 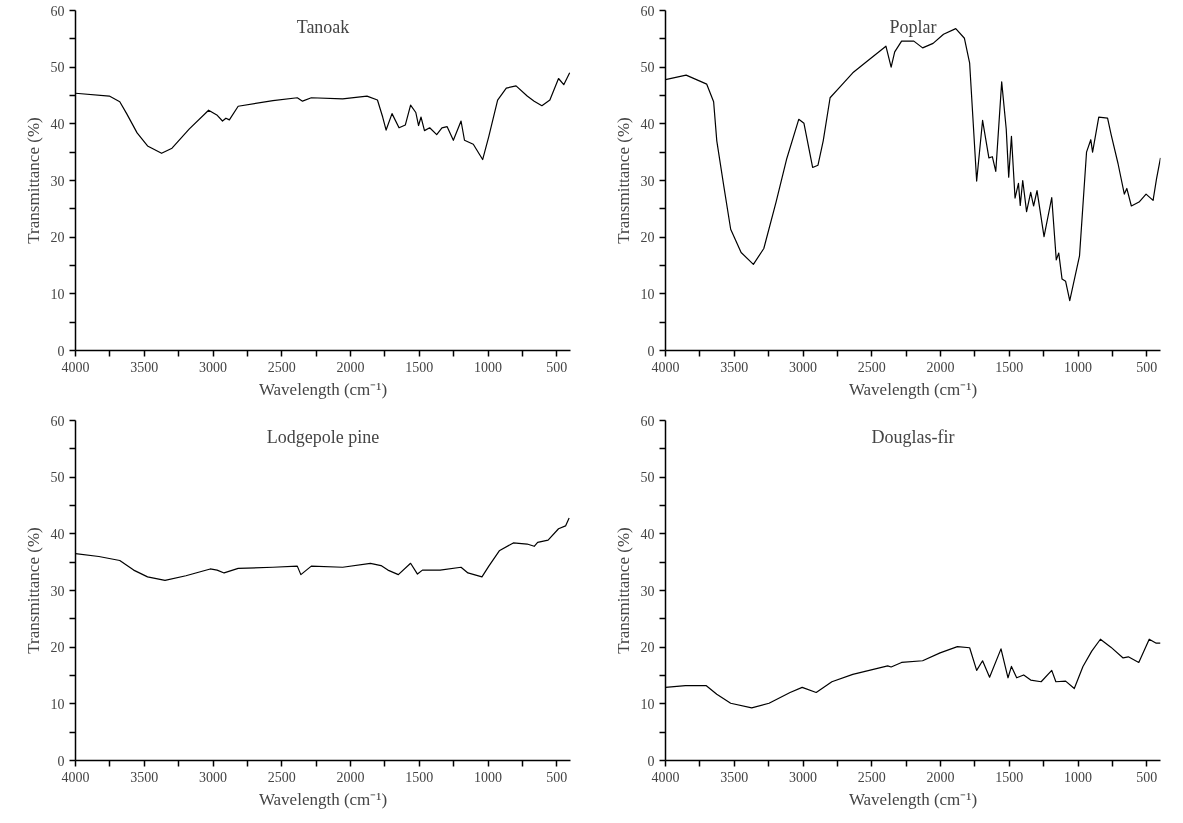 I want to click on chart-title: Tanoak, so click(x=323, y=26).